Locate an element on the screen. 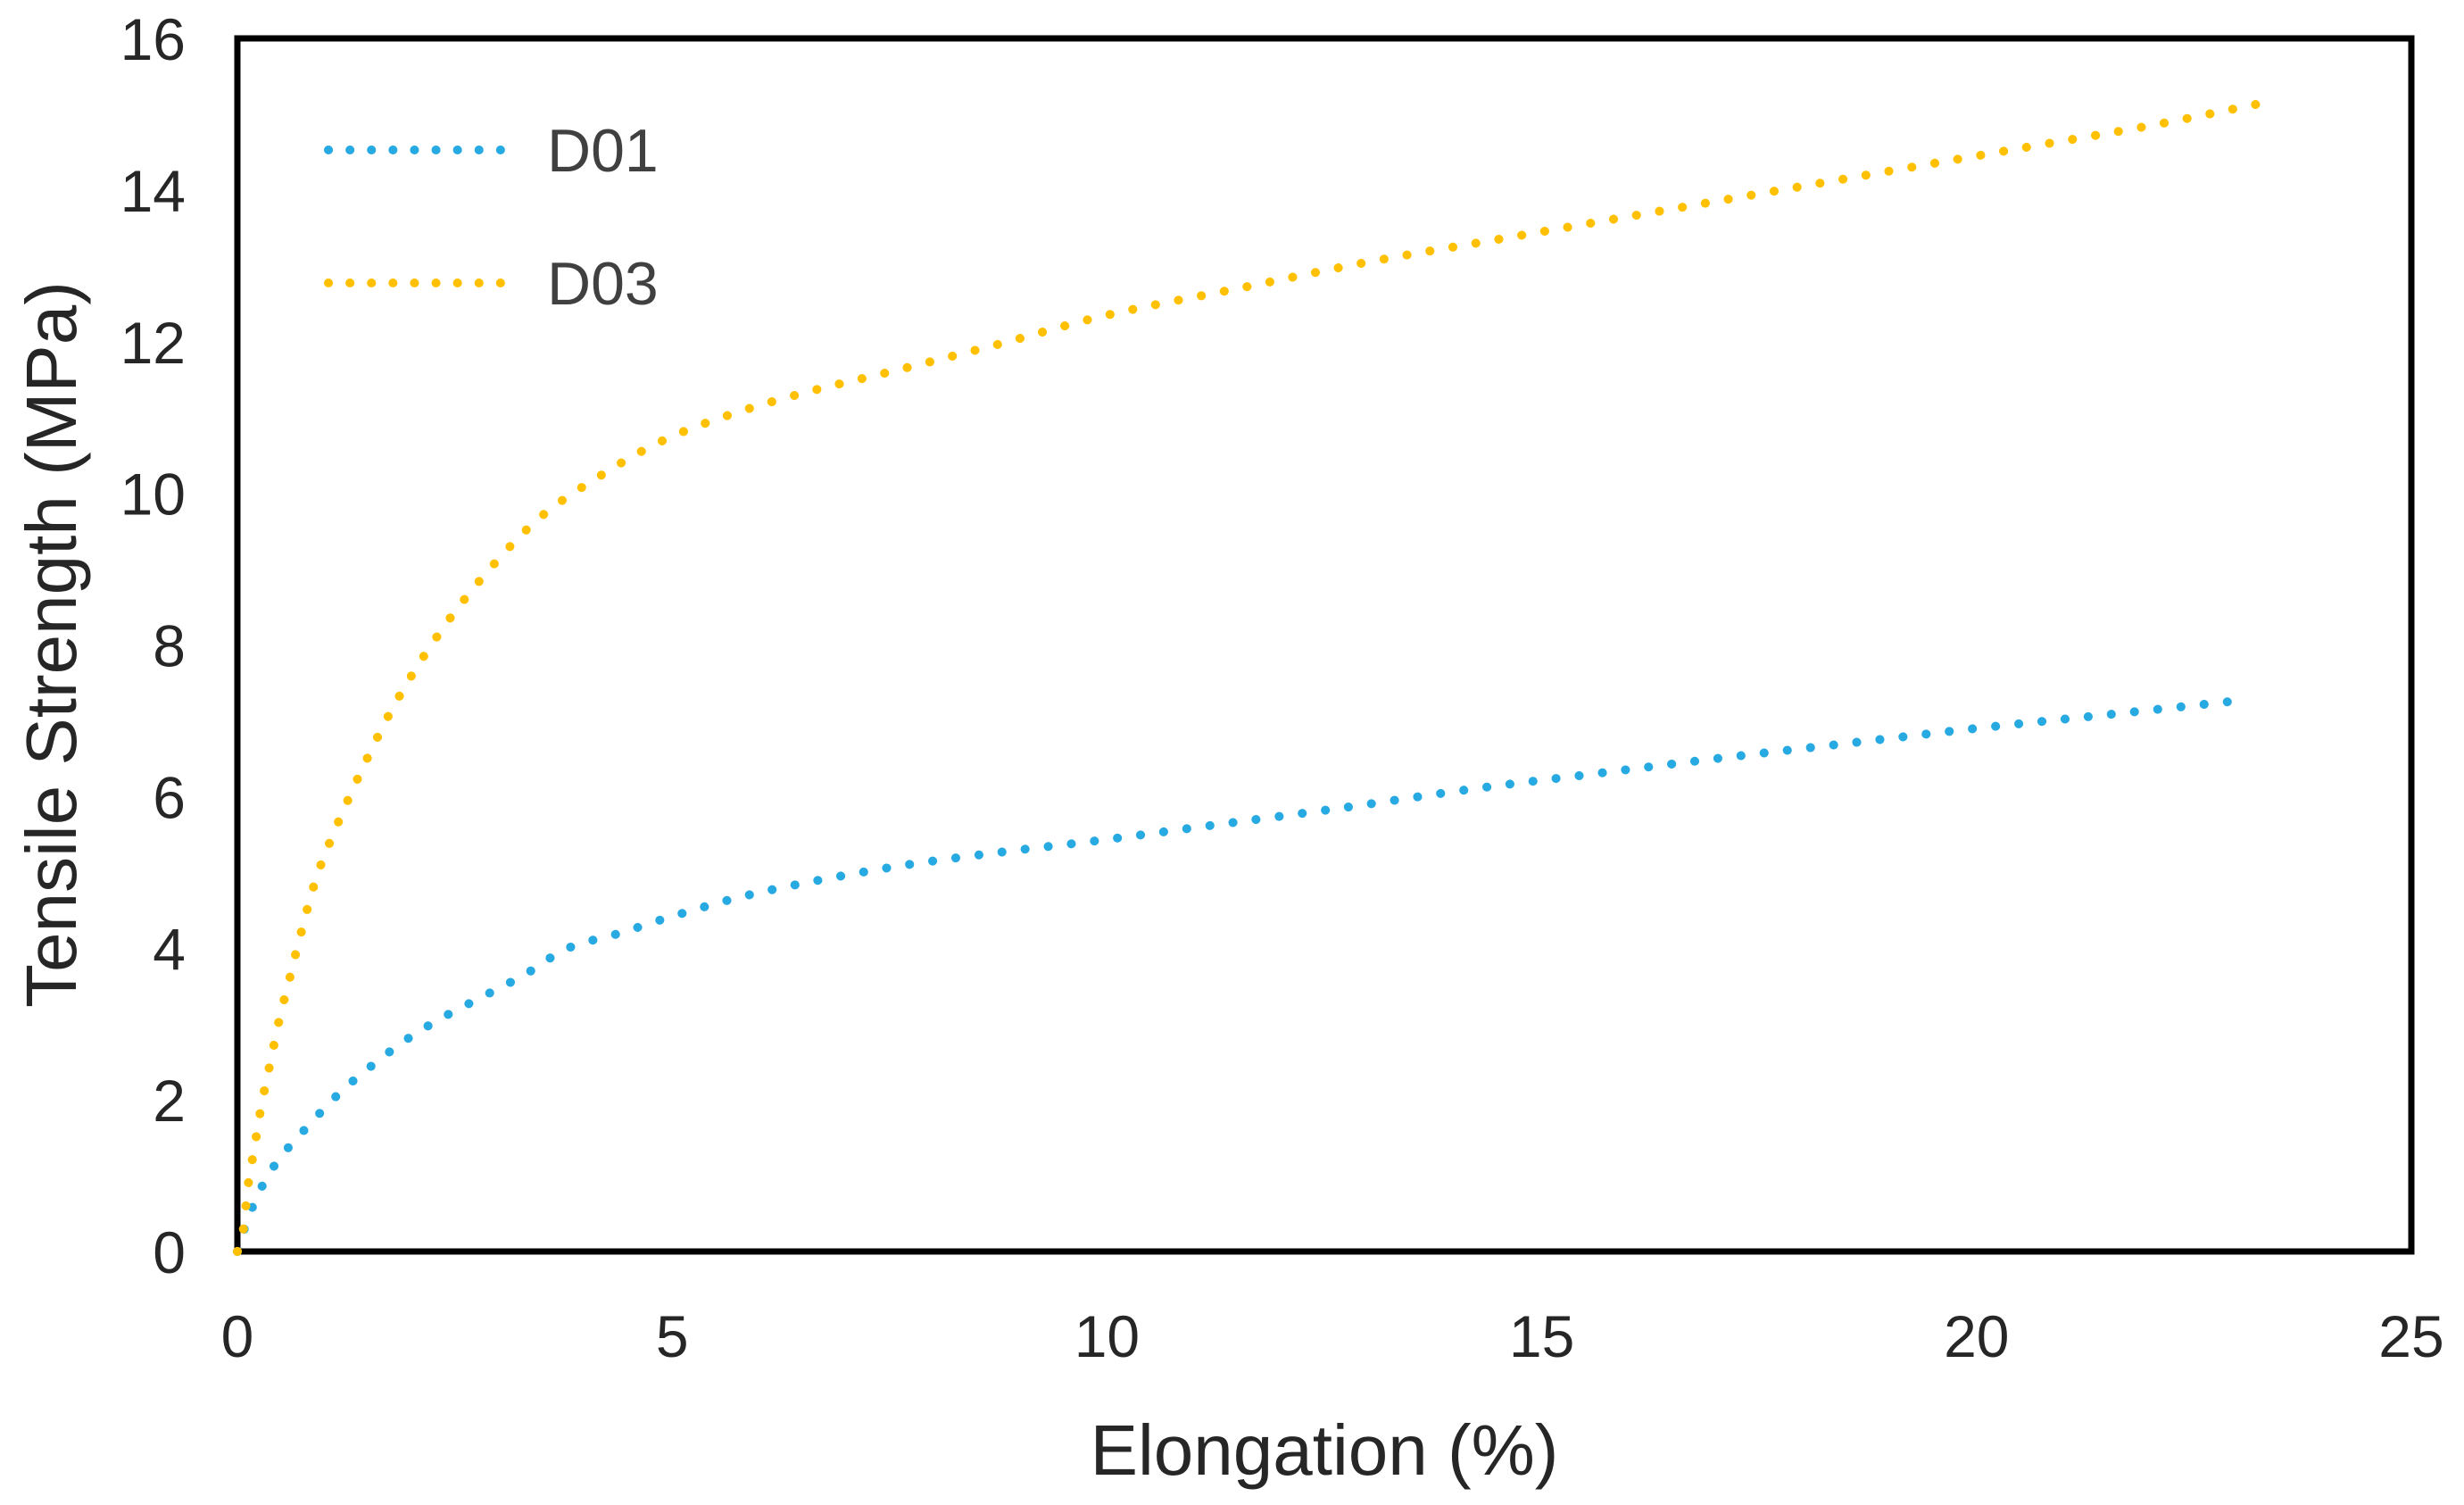 Image resolution: width=2464 pixels, height=1505 pixels. legend-item-d03: D03 is located at coordinates (491, 284).